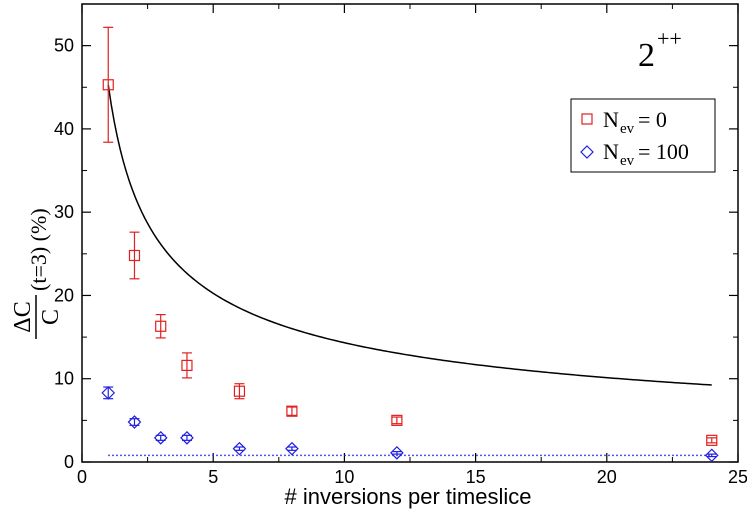  I want to click on legend-label-nev0-main: N, so click(611, 119).